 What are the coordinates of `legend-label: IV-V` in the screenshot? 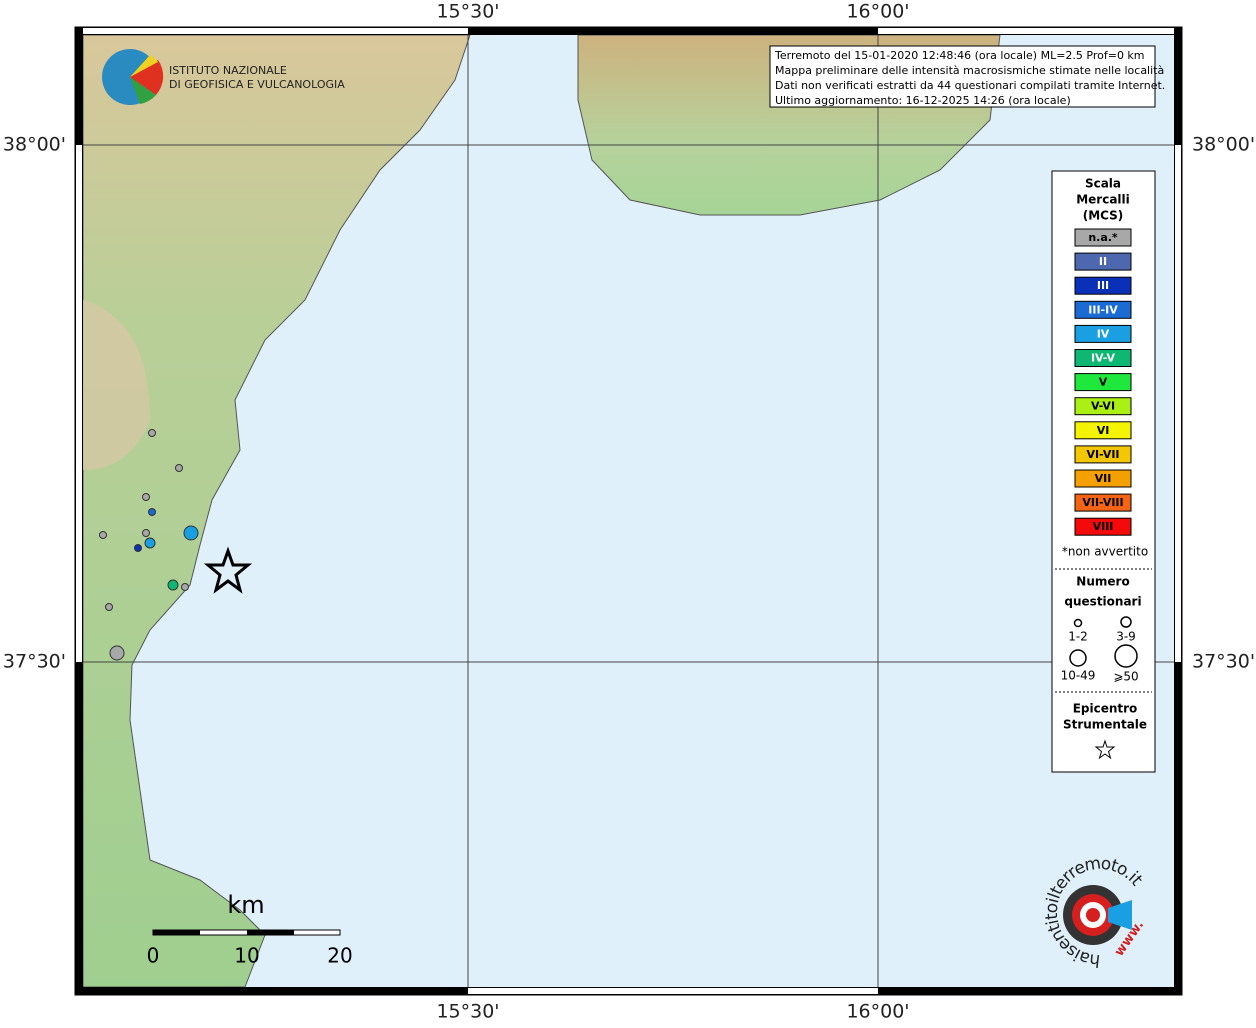 It's located at (1103, 358).